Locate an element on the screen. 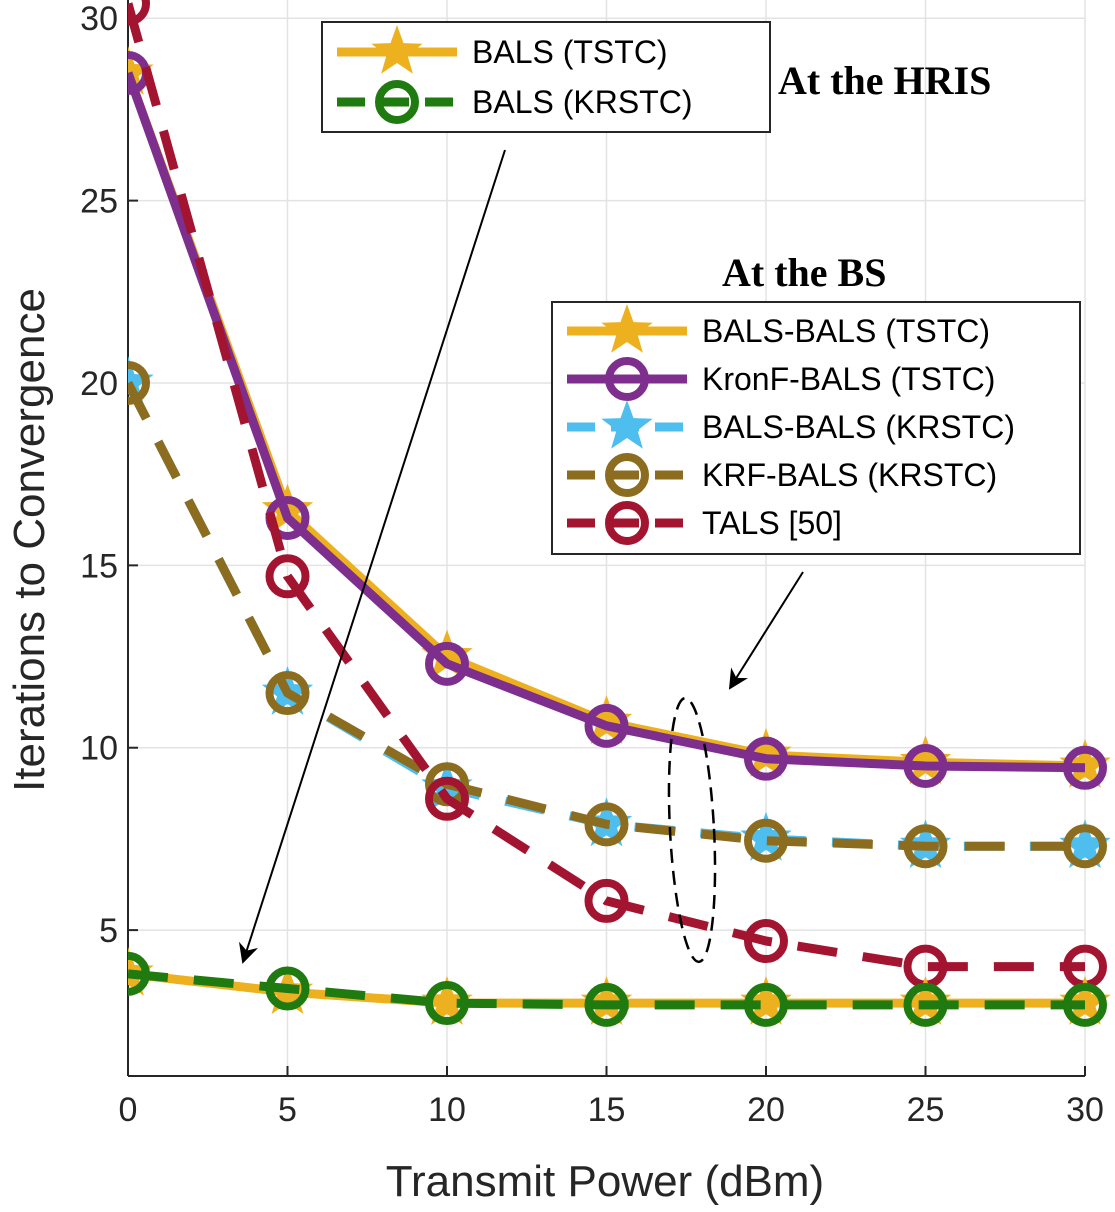  annotation-bs: At the BS is located at coordinates (804, 272).